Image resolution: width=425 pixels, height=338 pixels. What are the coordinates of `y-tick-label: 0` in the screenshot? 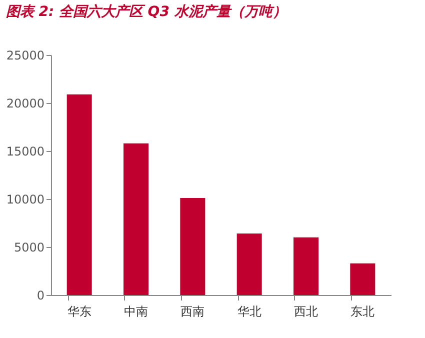 It's located at (40, 295).